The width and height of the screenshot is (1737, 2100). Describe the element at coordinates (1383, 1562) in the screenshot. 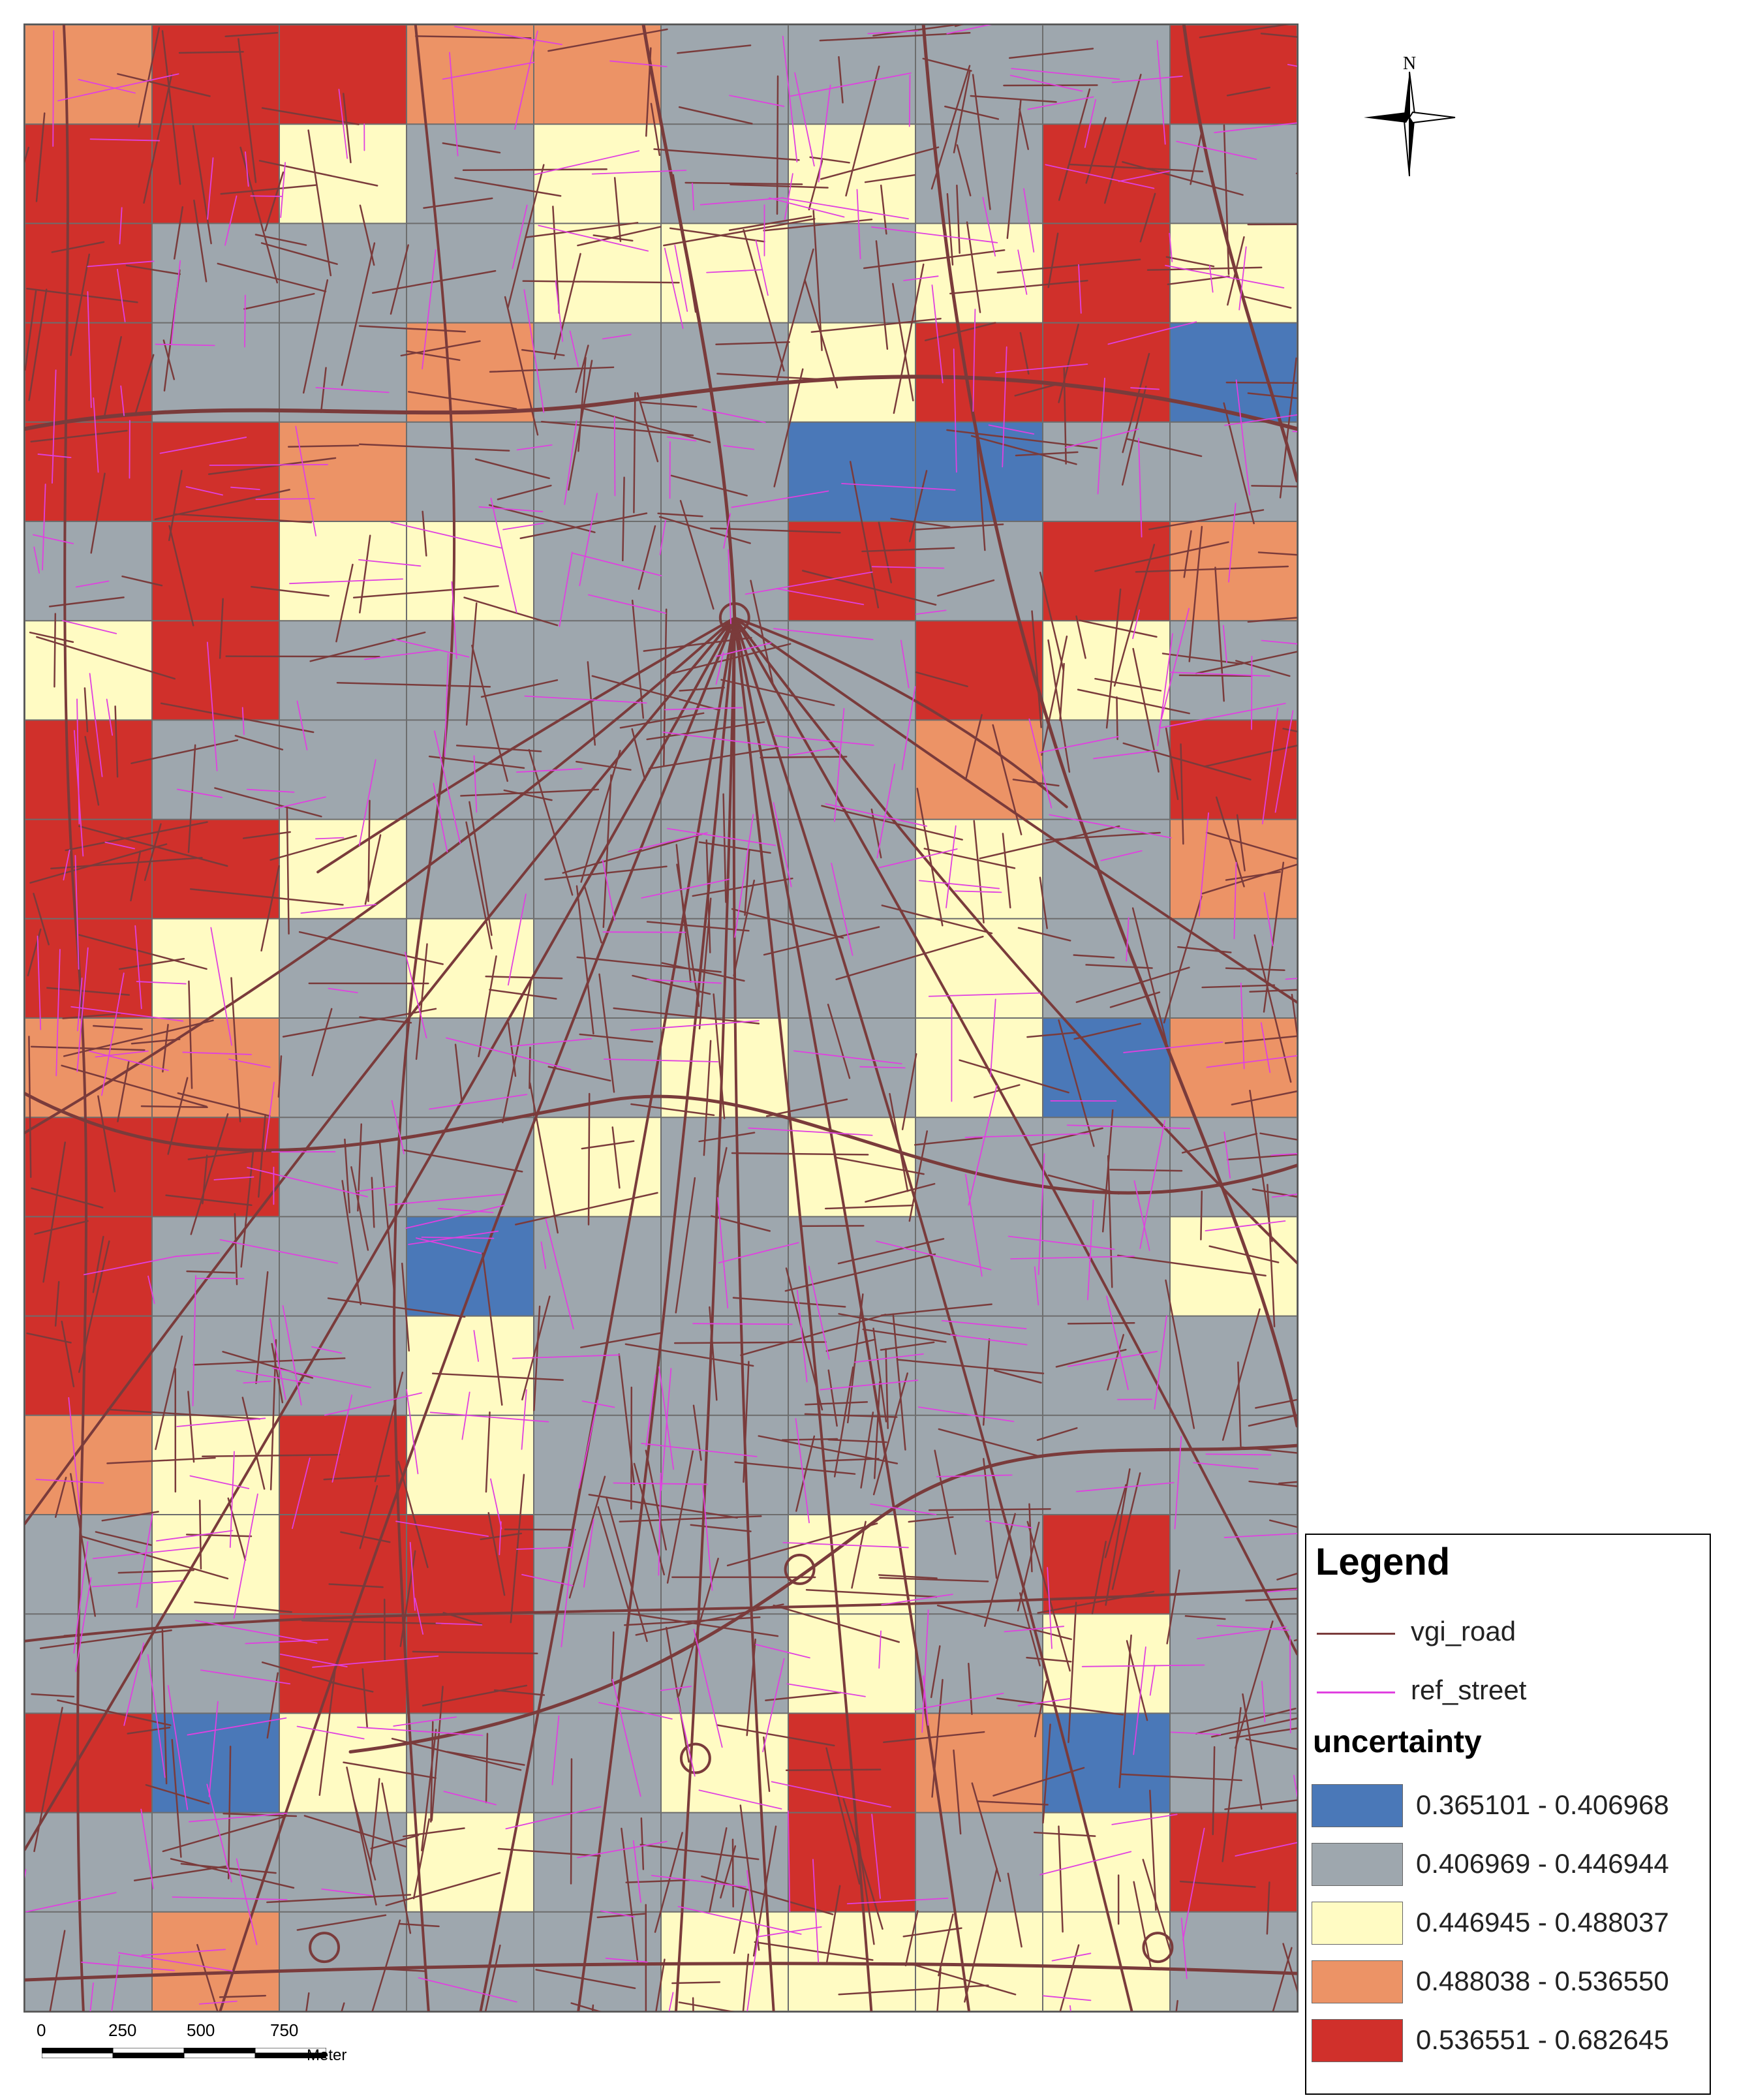

I see `legend-title: Legend` at that location.